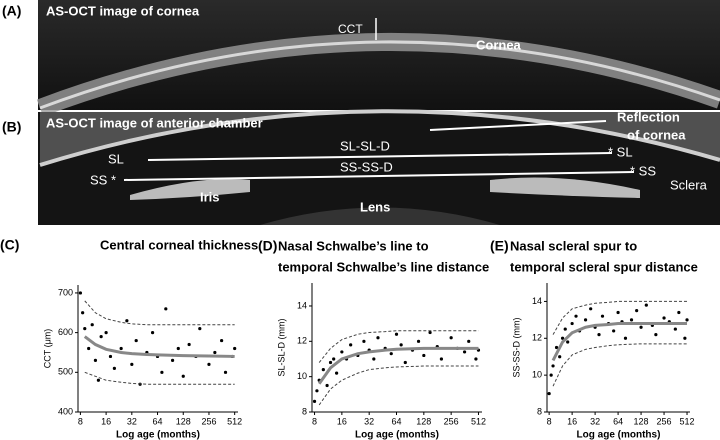 This screenshot has height=440, width=720. I want to click on image-title: AS-OCT image of cornea, so click(123, 10).